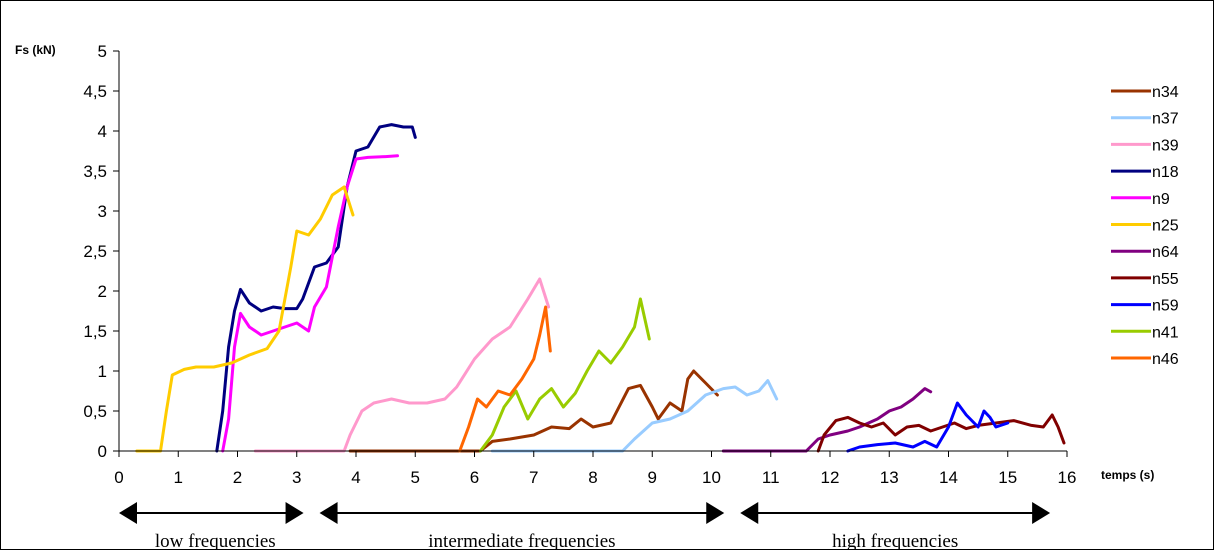  I want to click on series-line-n55, so click(941, 433).